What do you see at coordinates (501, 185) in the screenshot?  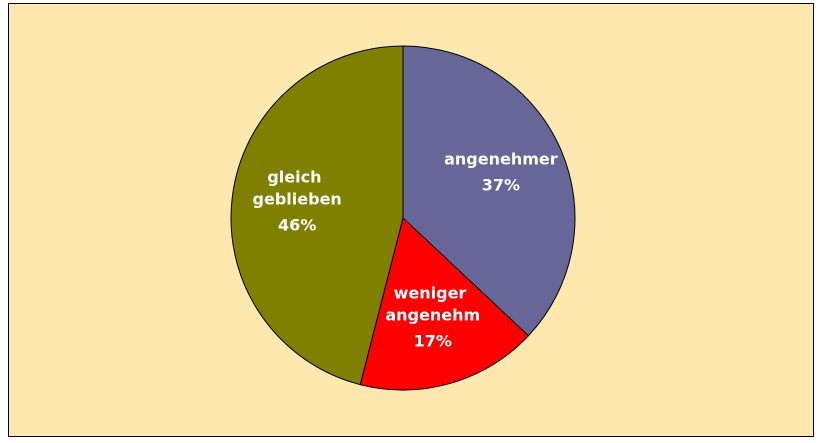 I see `slice-value-label: 37%` at bounding box center [501, 185].